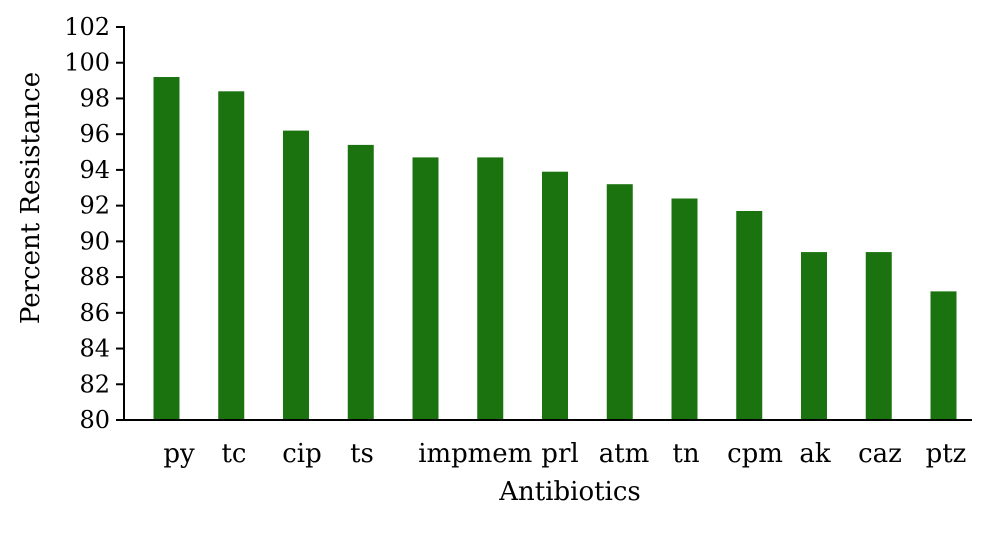 The width and height of the screenshot is (1000, 540). I want to click on y-axis-title: Percent Resistance, so click(31, 198).